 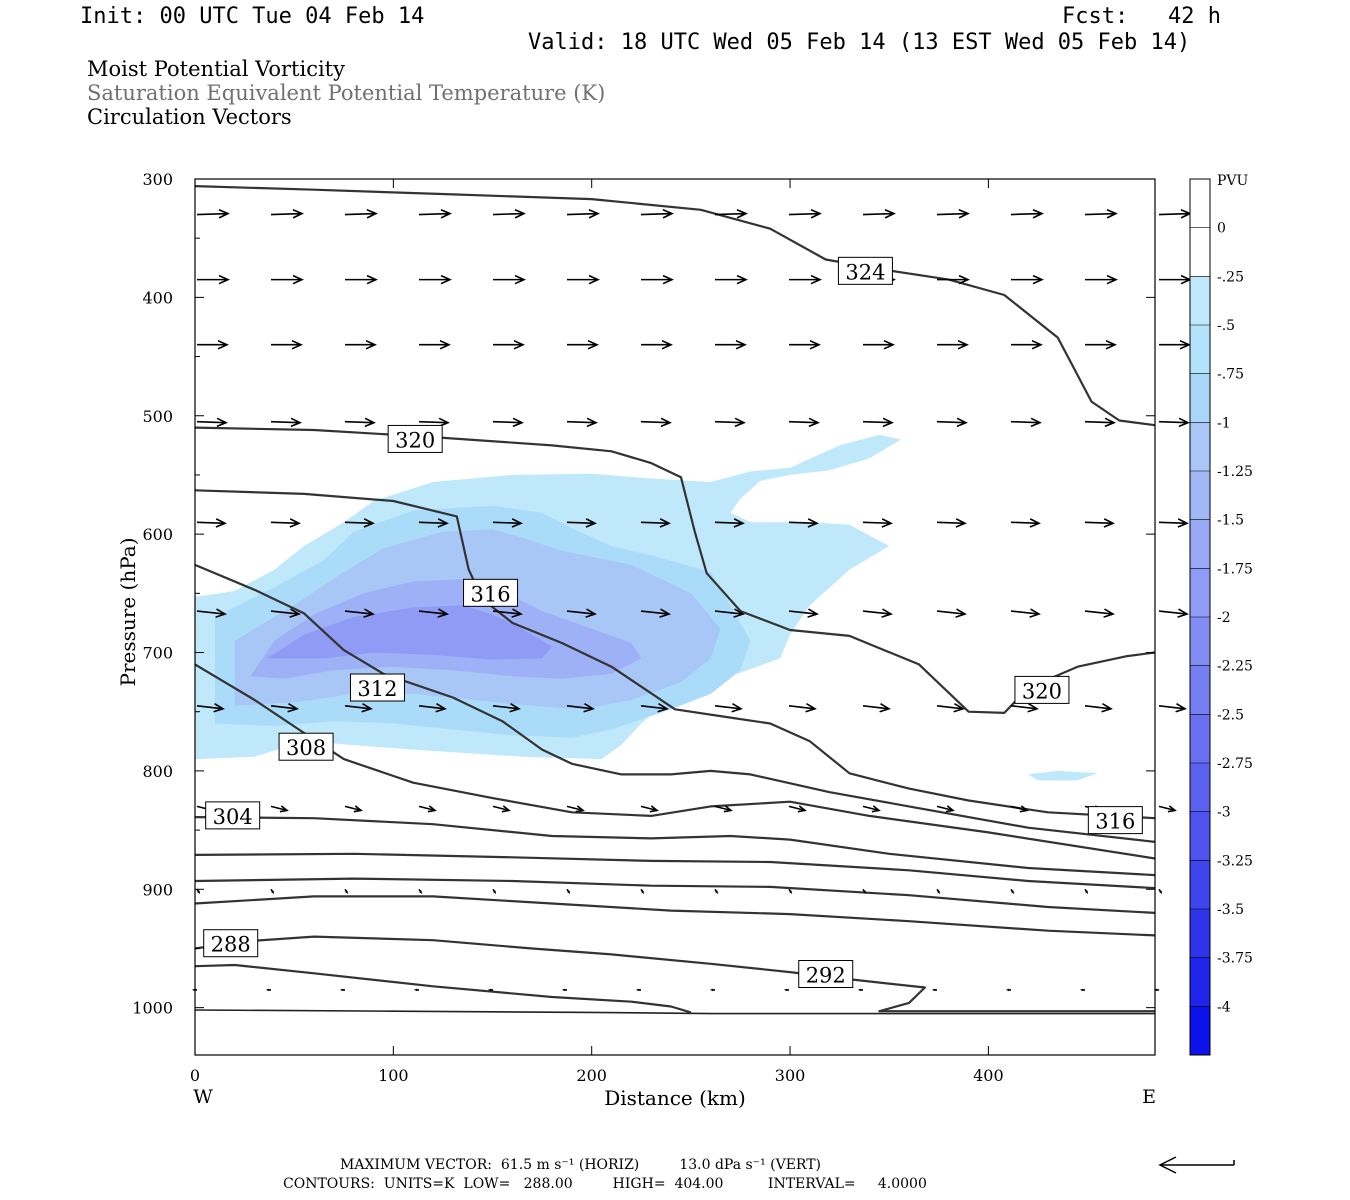 What do you see at coordinates (1149, 1097) in the screenshot?
I see `x-end-label-east: E` at bounding box center [1149, 1097].